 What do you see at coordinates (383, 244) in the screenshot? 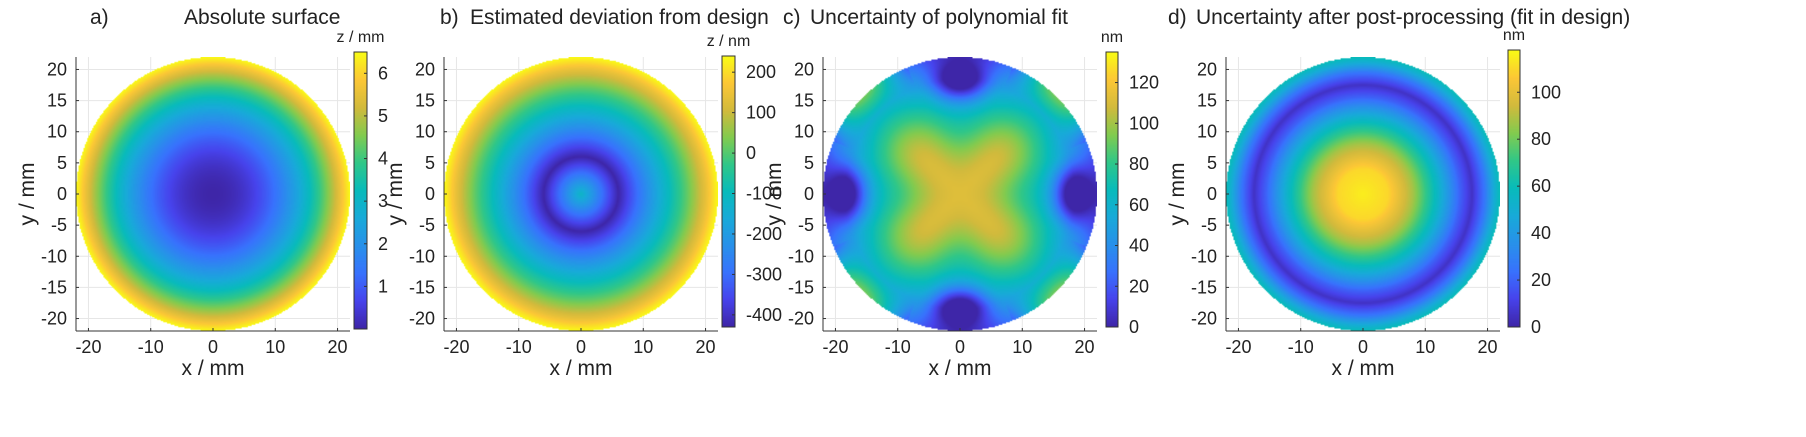
I see `colorbar-tick-label: 2` at bounding box center [383, 244].